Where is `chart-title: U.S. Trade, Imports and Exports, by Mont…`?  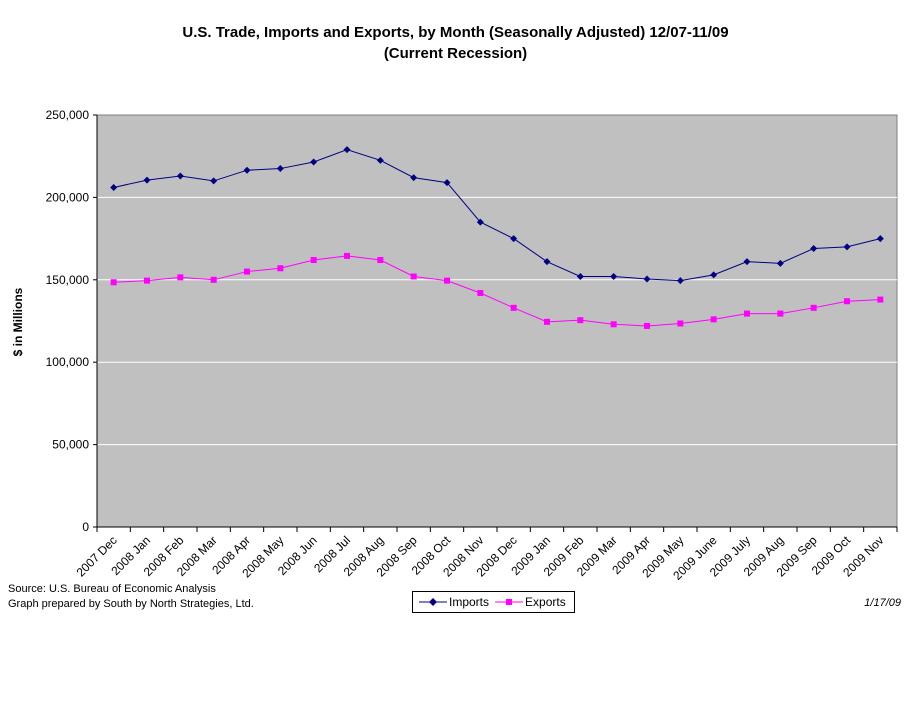
chart-title: U.S. Trade, Imports and Exports, by Mont… is located at coordinates (455, 32).